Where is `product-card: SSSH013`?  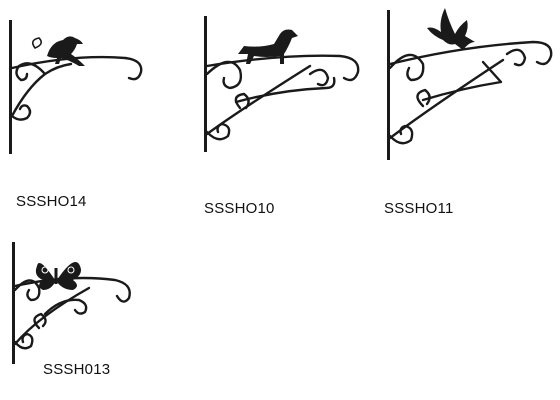 product-card: SSSH013 is located at coordinates (90, 312).